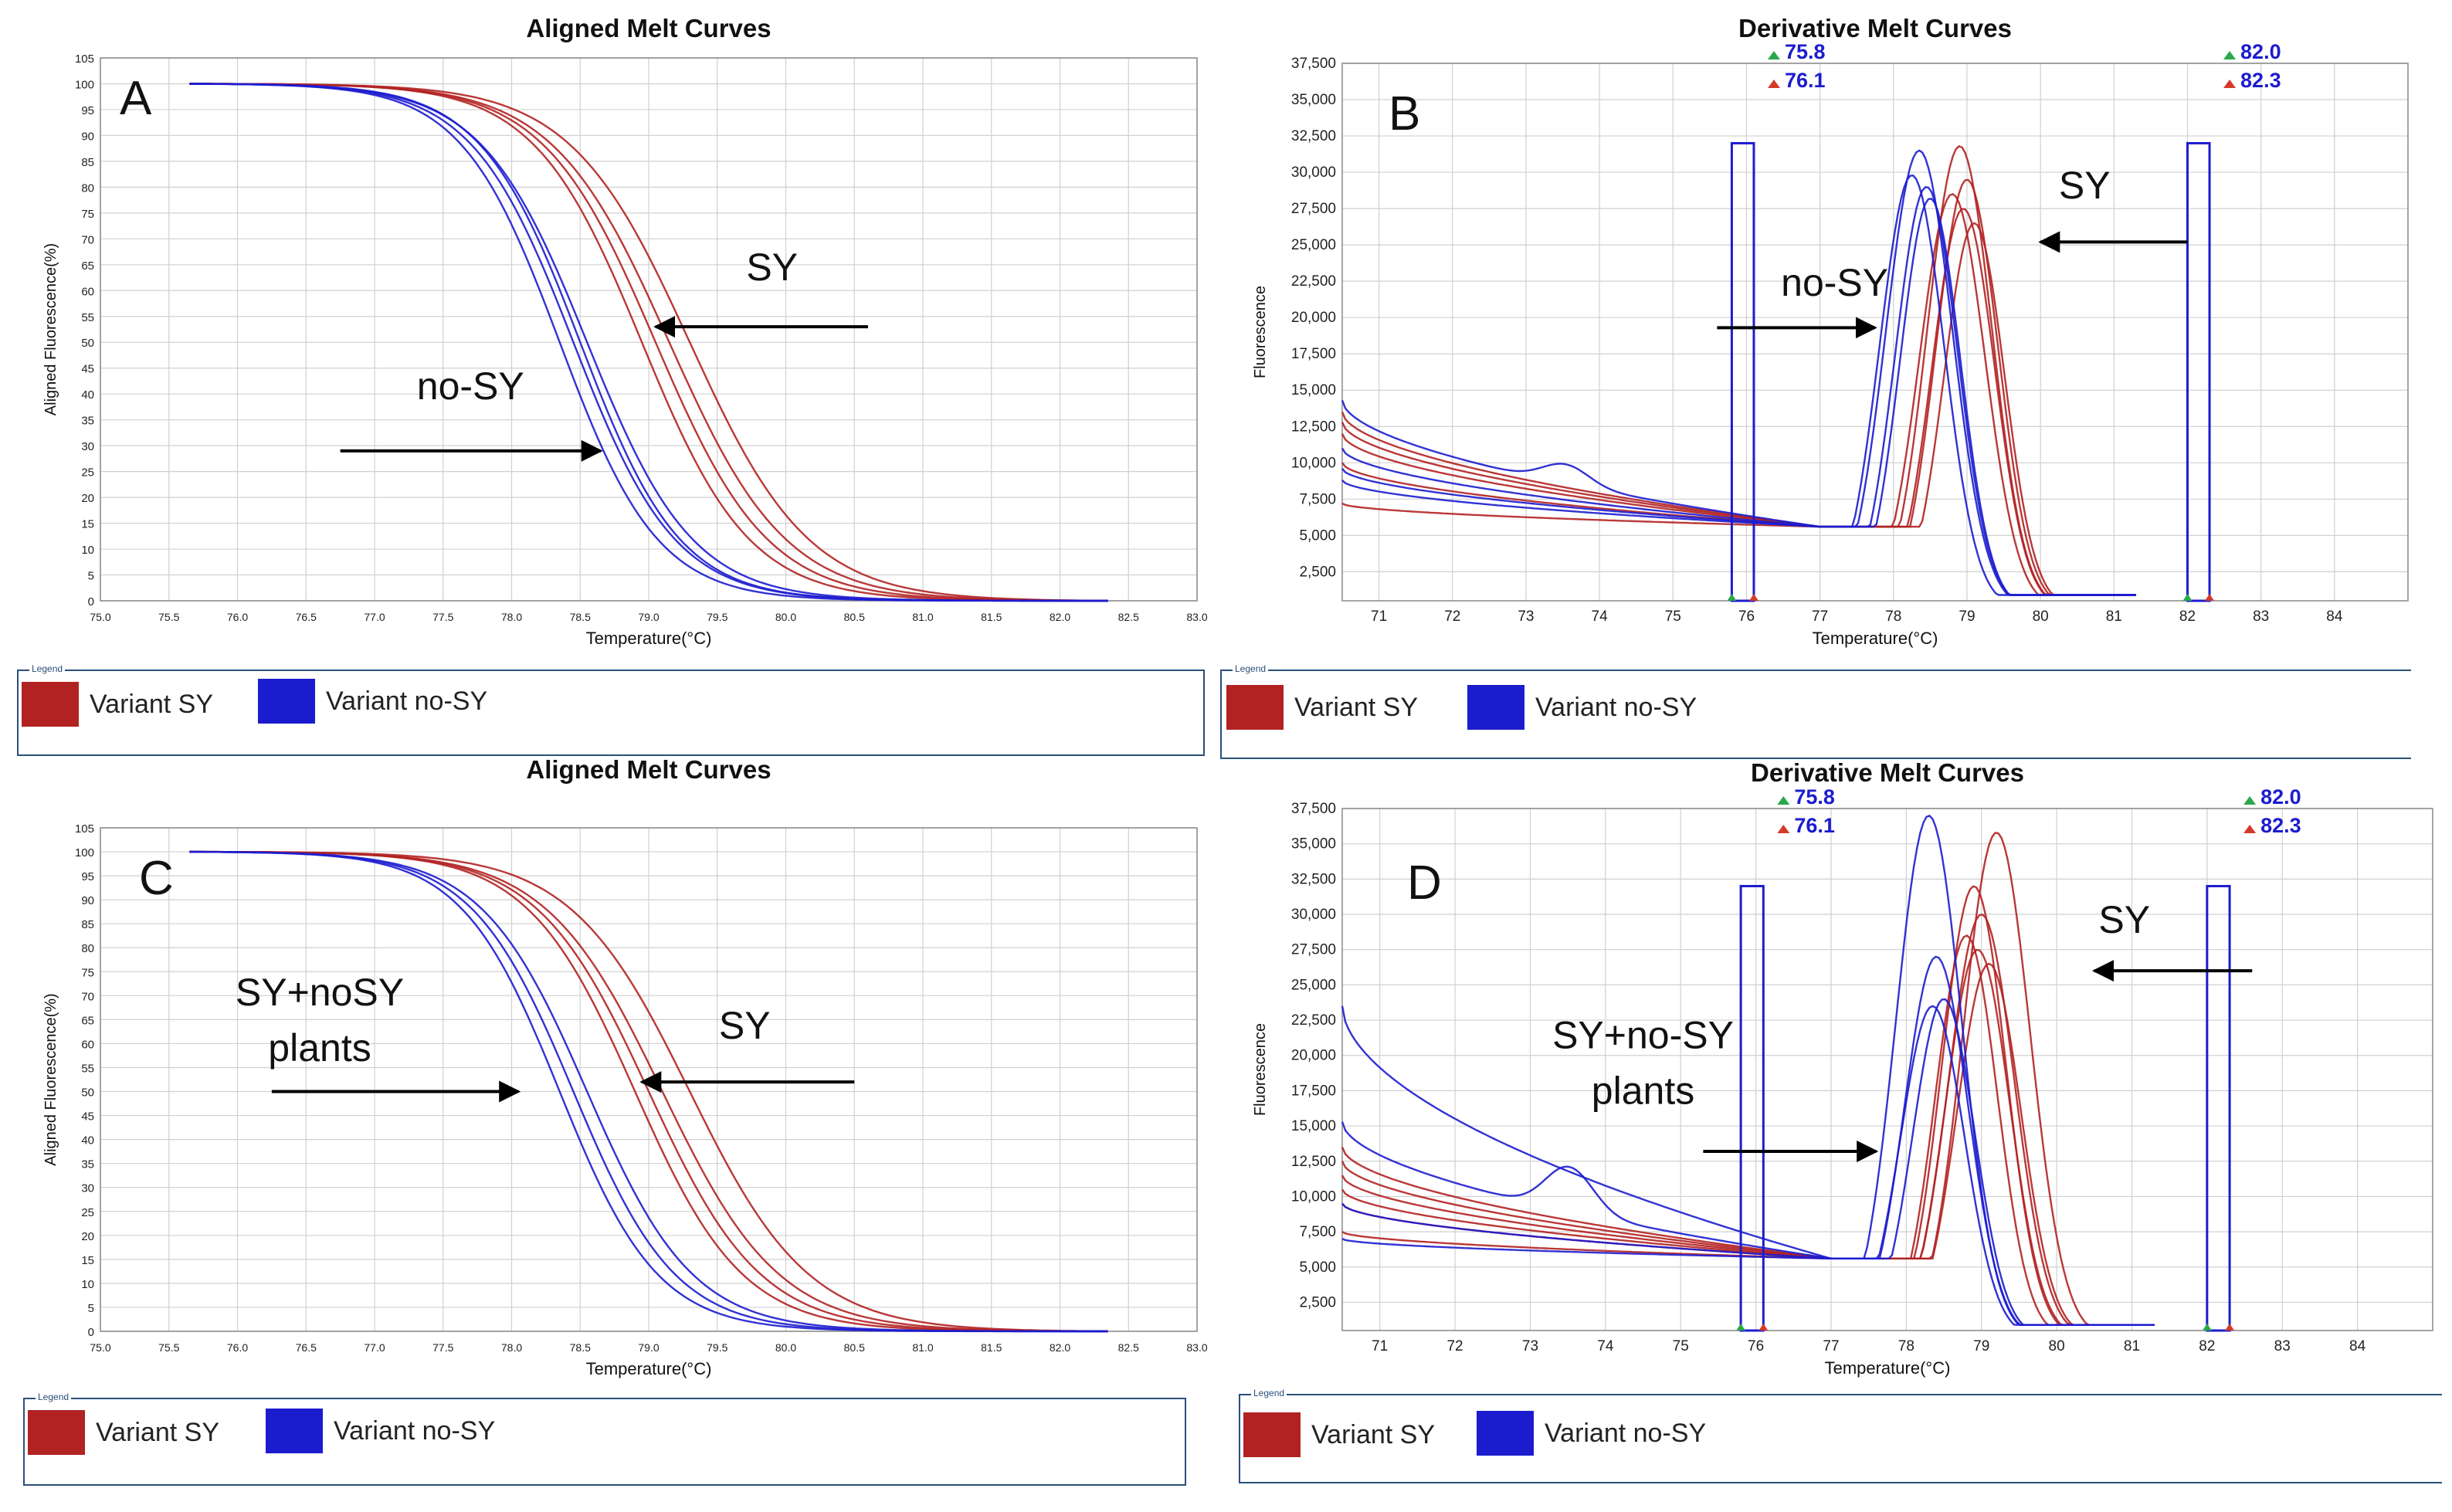 Image resolution: width=2452 pixels, height=1512 pixels. I want to click on annotation: SY, so click(2113, 208).